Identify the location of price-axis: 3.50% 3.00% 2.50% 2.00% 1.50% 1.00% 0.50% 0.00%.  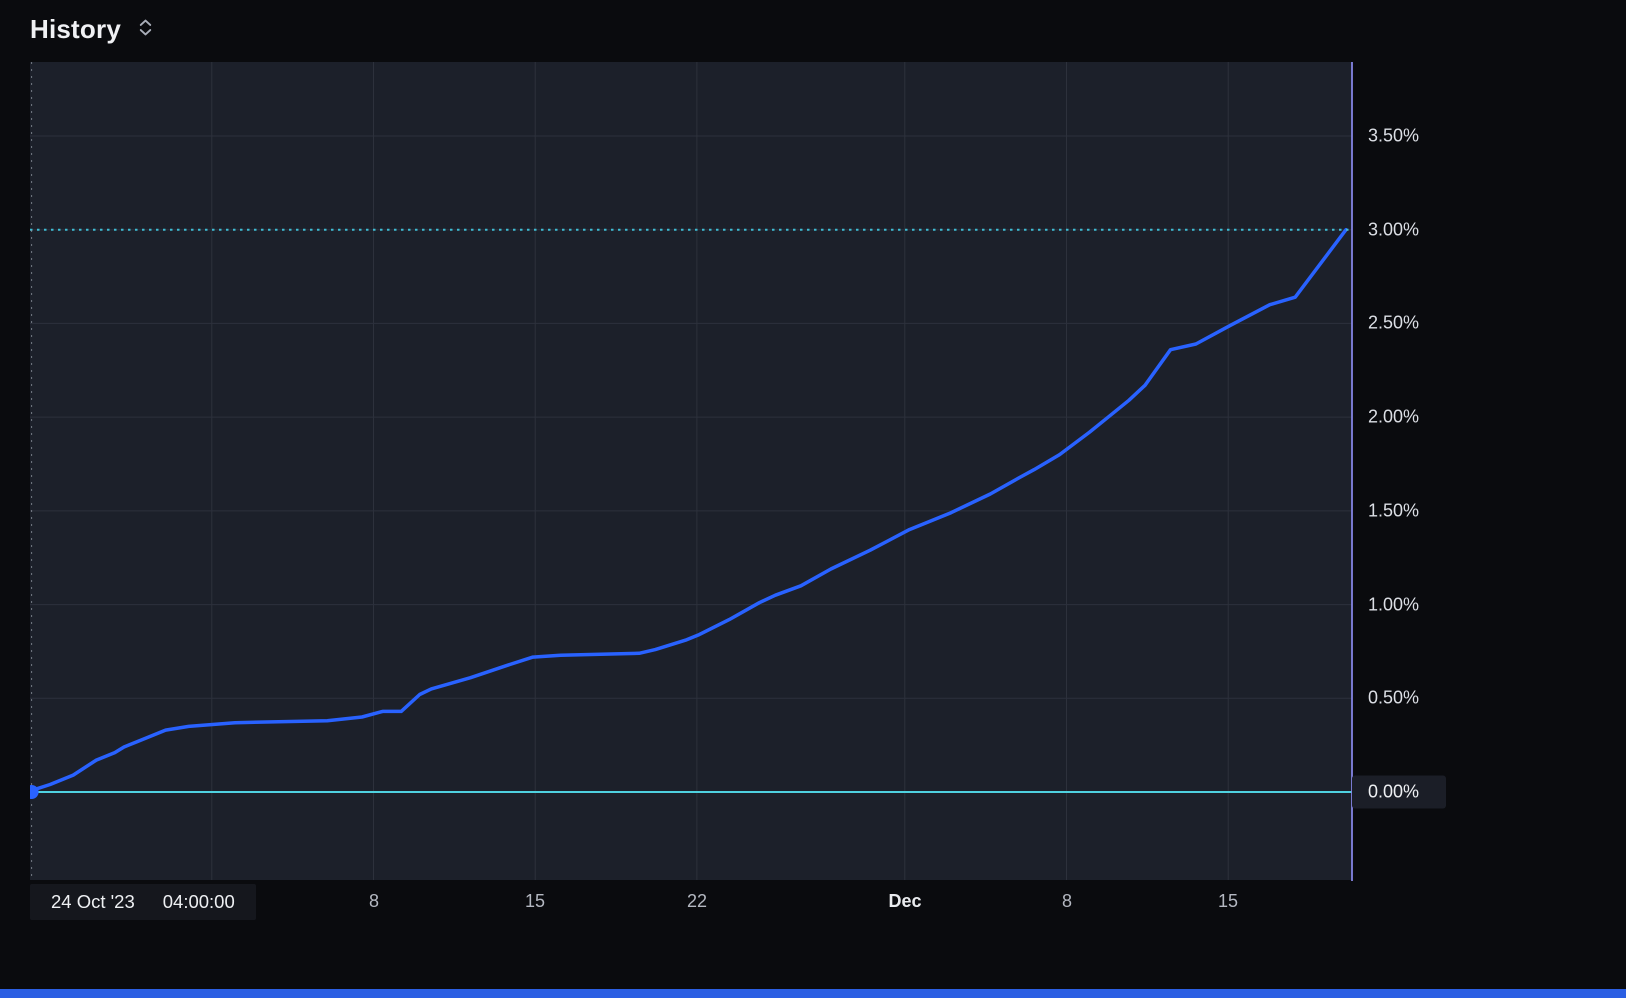
(1422, 471).